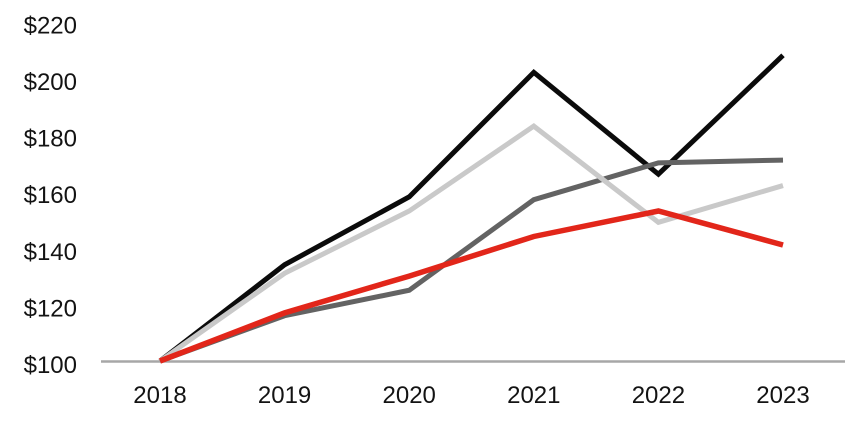 The width and height of the screenshot is (864, 422). What do you see at coordinates (50, 195) in the screenshot?
I see `y-axis-label: $160` at bounding box center [50, 195].